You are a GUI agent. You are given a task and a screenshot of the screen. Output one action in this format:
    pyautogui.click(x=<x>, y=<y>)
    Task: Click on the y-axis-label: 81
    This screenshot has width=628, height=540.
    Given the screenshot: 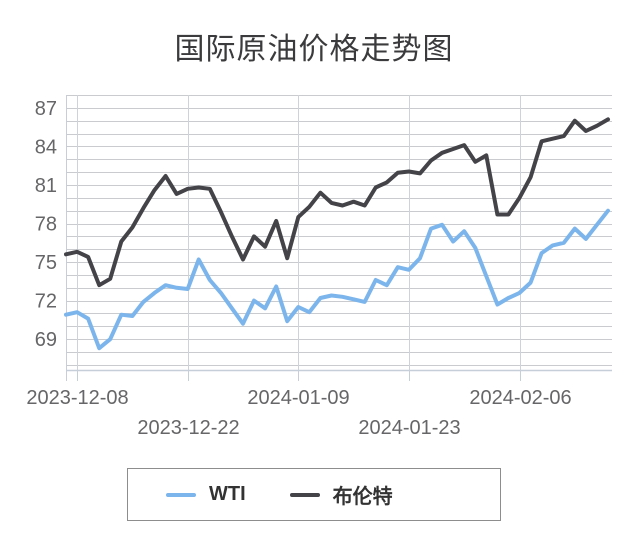 What is the action you would take?
    pyautogui.click(x=46, y=186)
    